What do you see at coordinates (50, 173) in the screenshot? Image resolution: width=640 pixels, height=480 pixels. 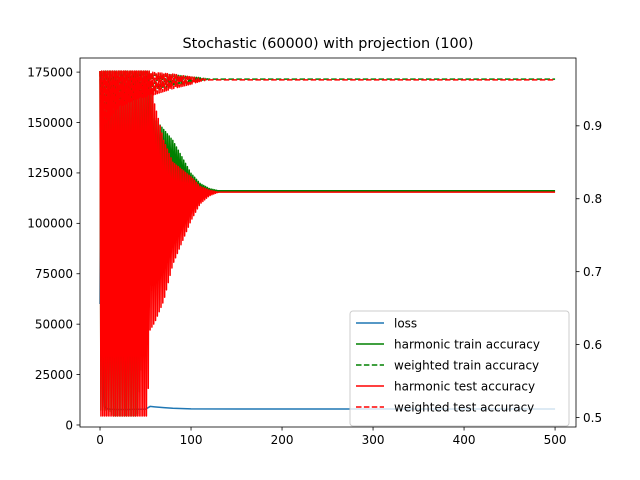 I see `y-left-tick-label: 125000` at bounding box center [50, 173].